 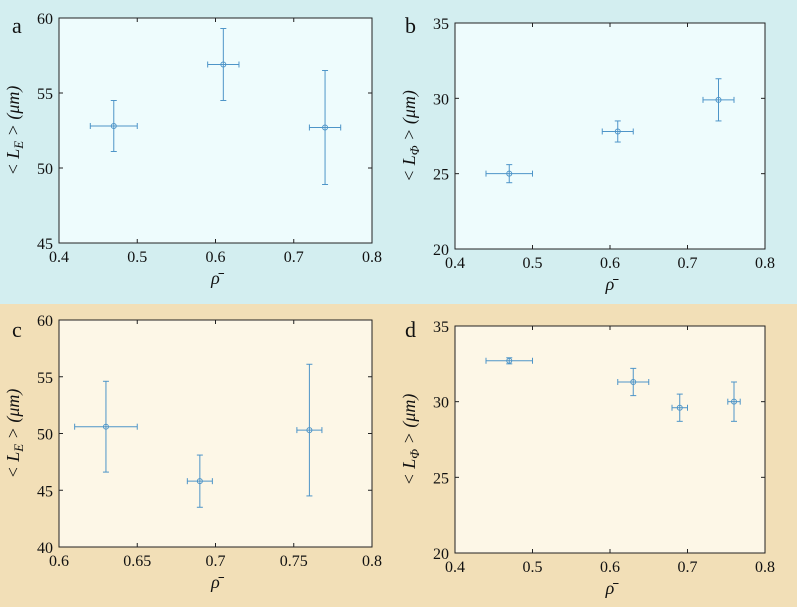 I want to click on panel-label: a, so click(x=17, y=25).